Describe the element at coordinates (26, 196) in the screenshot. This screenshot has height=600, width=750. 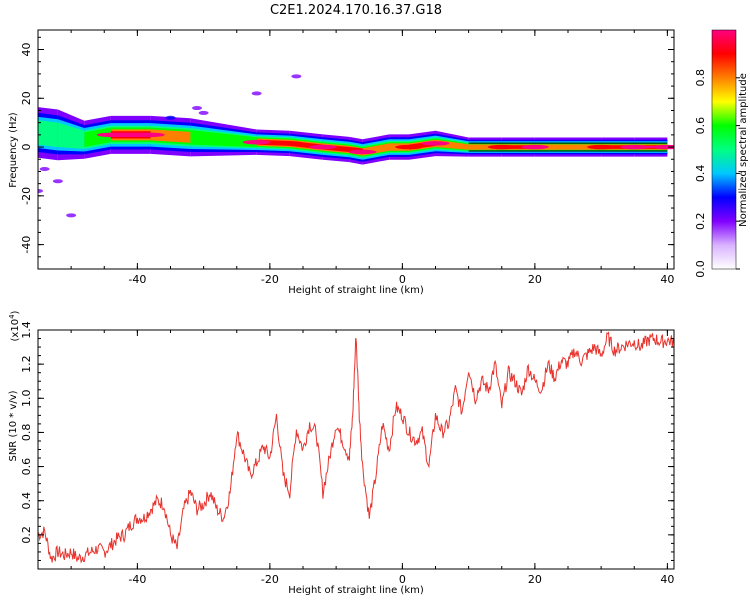
I see `spectrogram-y-tick-label: -20` at that location.